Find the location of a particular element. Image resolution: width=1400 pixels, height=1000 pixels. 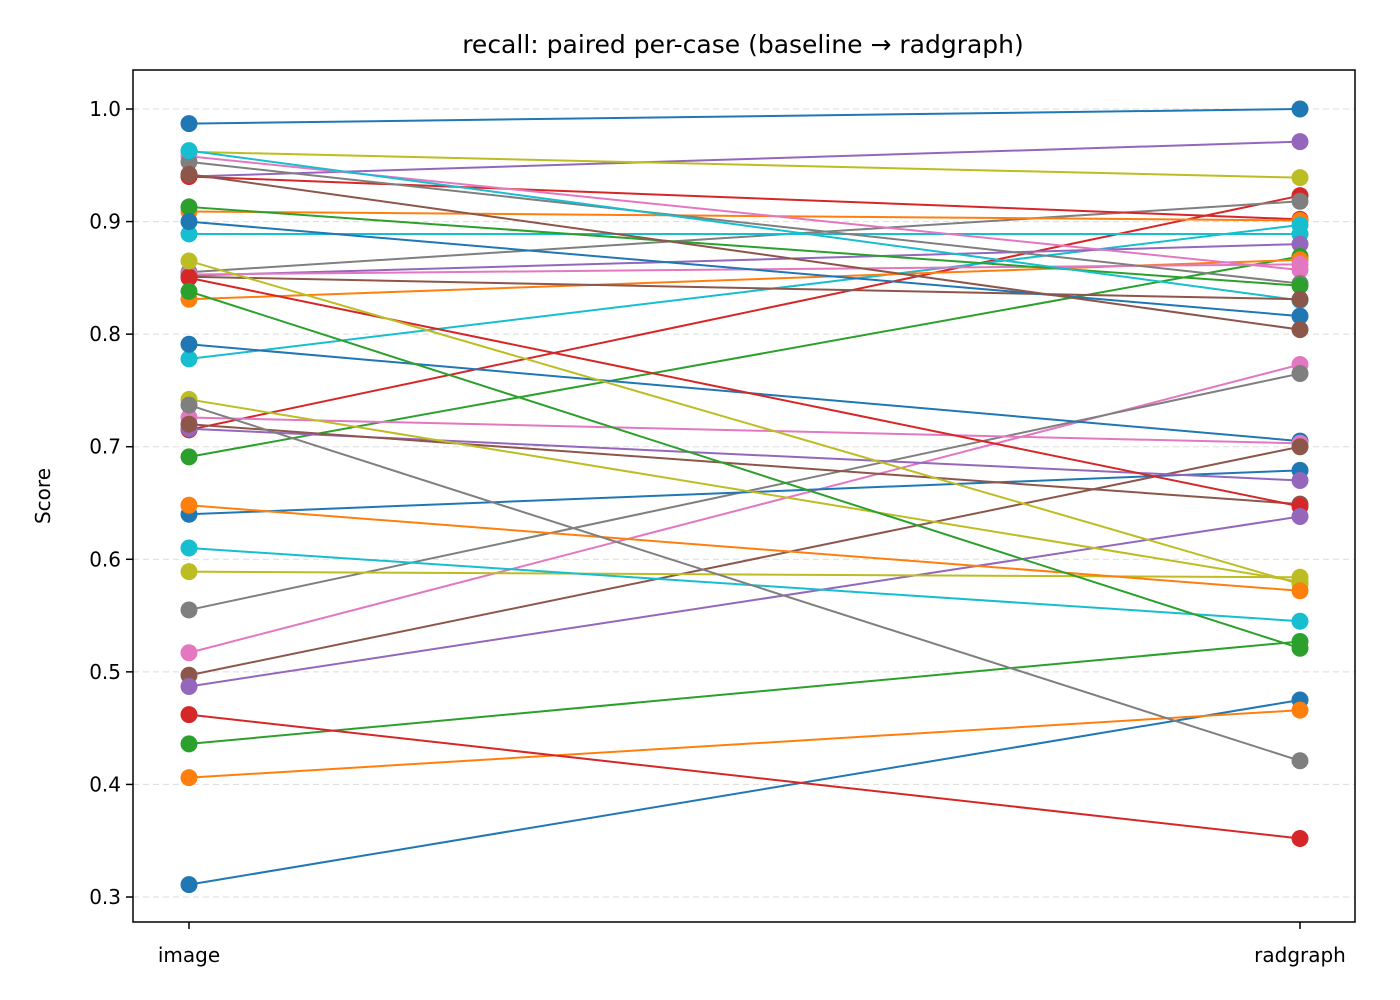

y-tick-label: 0.6 is located at coordinates (105, 559).